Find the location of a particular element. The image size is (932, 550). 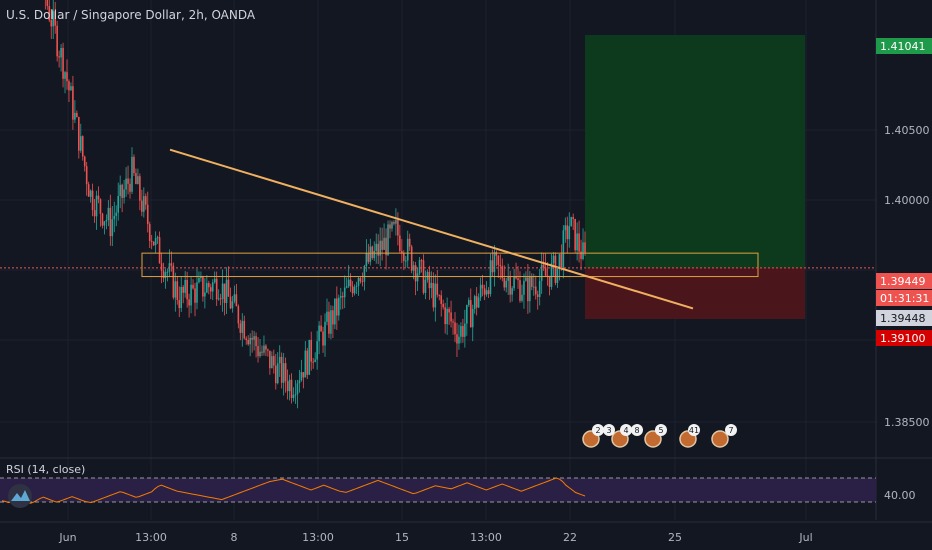

rsi-line is located at coordinates (293, 490).